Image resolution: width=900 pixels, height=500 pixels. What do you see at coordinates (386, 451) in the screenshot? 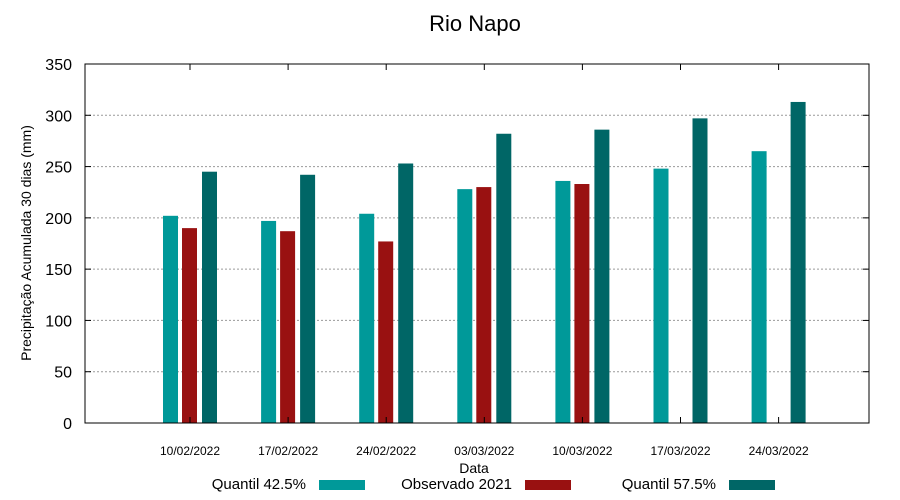
I see `x-tick-label: 24/02/2022` at bounding box center [386, 451].